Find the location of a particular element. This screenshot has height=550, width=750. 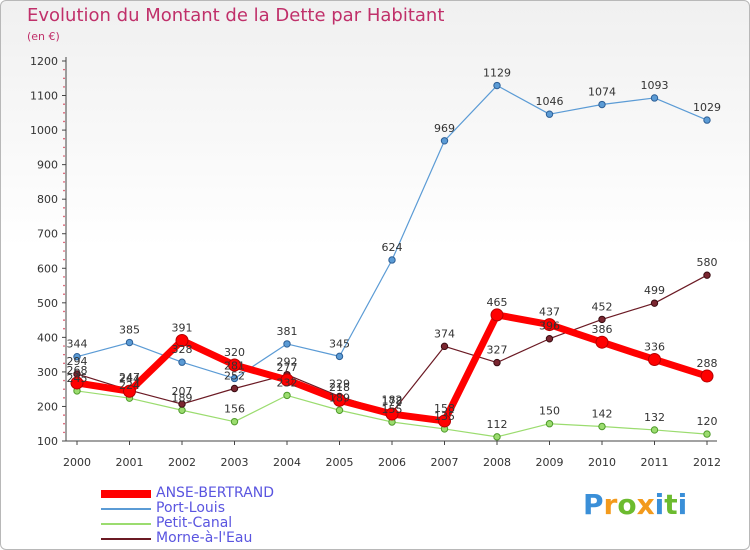

x-tick-label: 2004 is located at coordinates (287, 462).